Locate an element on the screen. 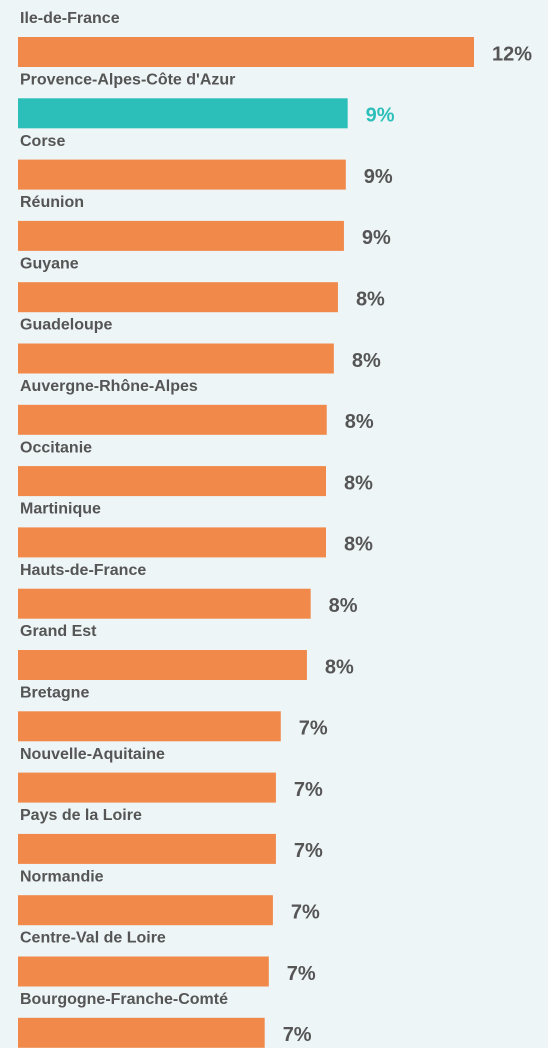 Image resolution: width=548 pixels, height=1048 pixels. category-label: Pays de la Loire is located at coordinates (81, 815).